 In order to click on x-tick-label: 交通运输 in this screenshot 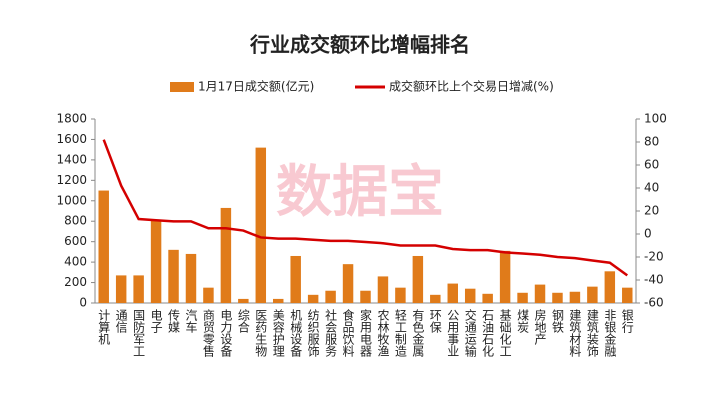, I will do `click(470, 333)`.